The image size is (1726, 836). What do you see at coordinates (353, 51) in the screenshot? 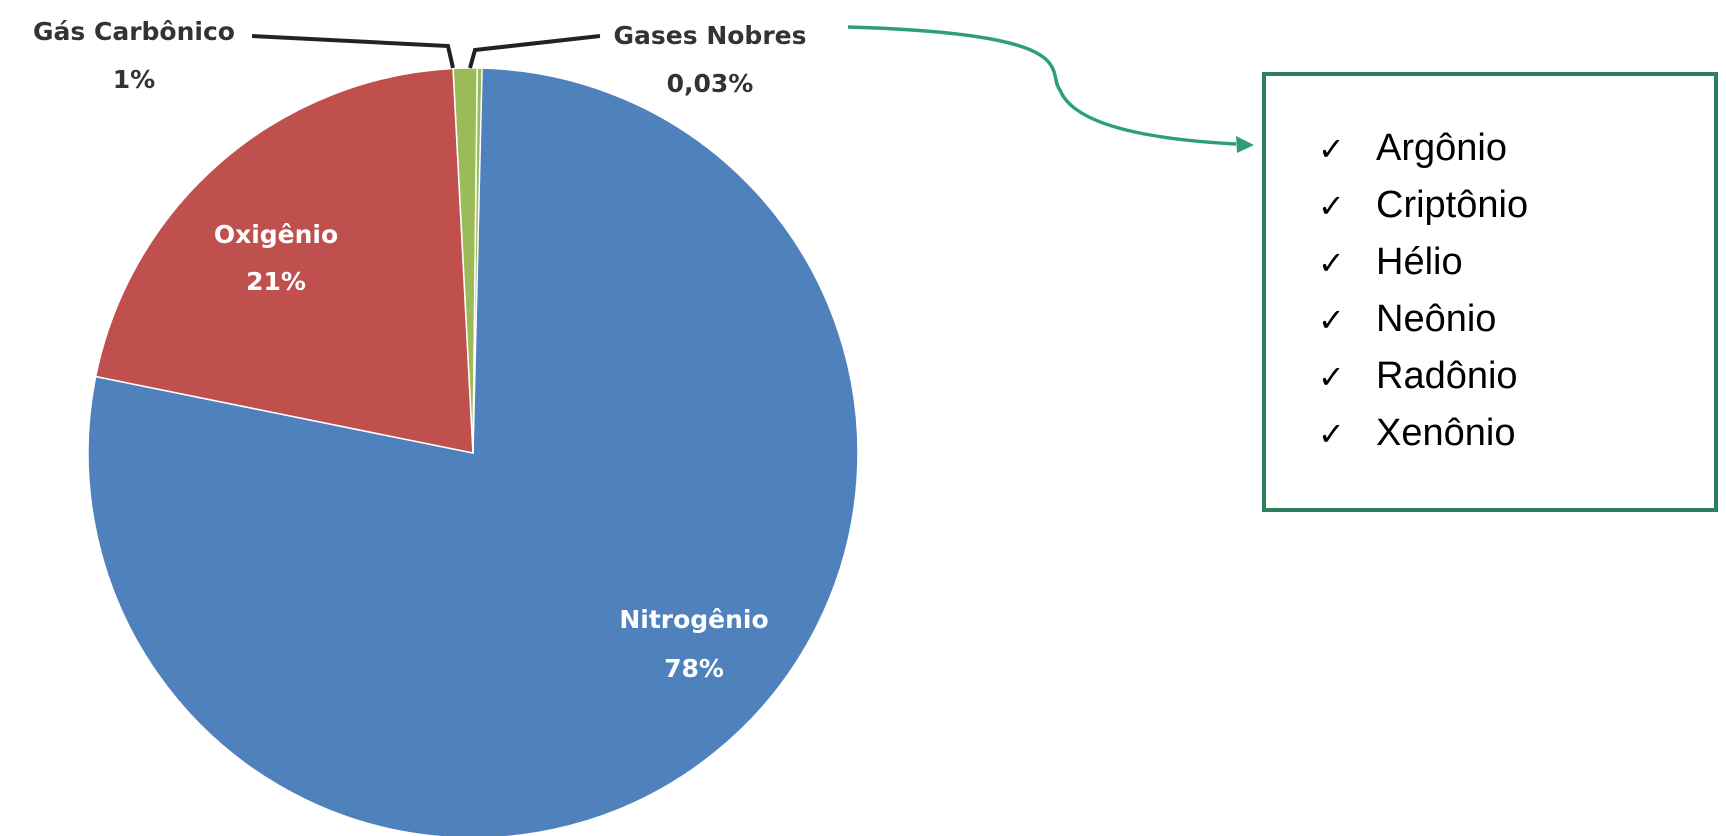
I see `leader-line-gas-carbonico` at bounding box center [353, 51].